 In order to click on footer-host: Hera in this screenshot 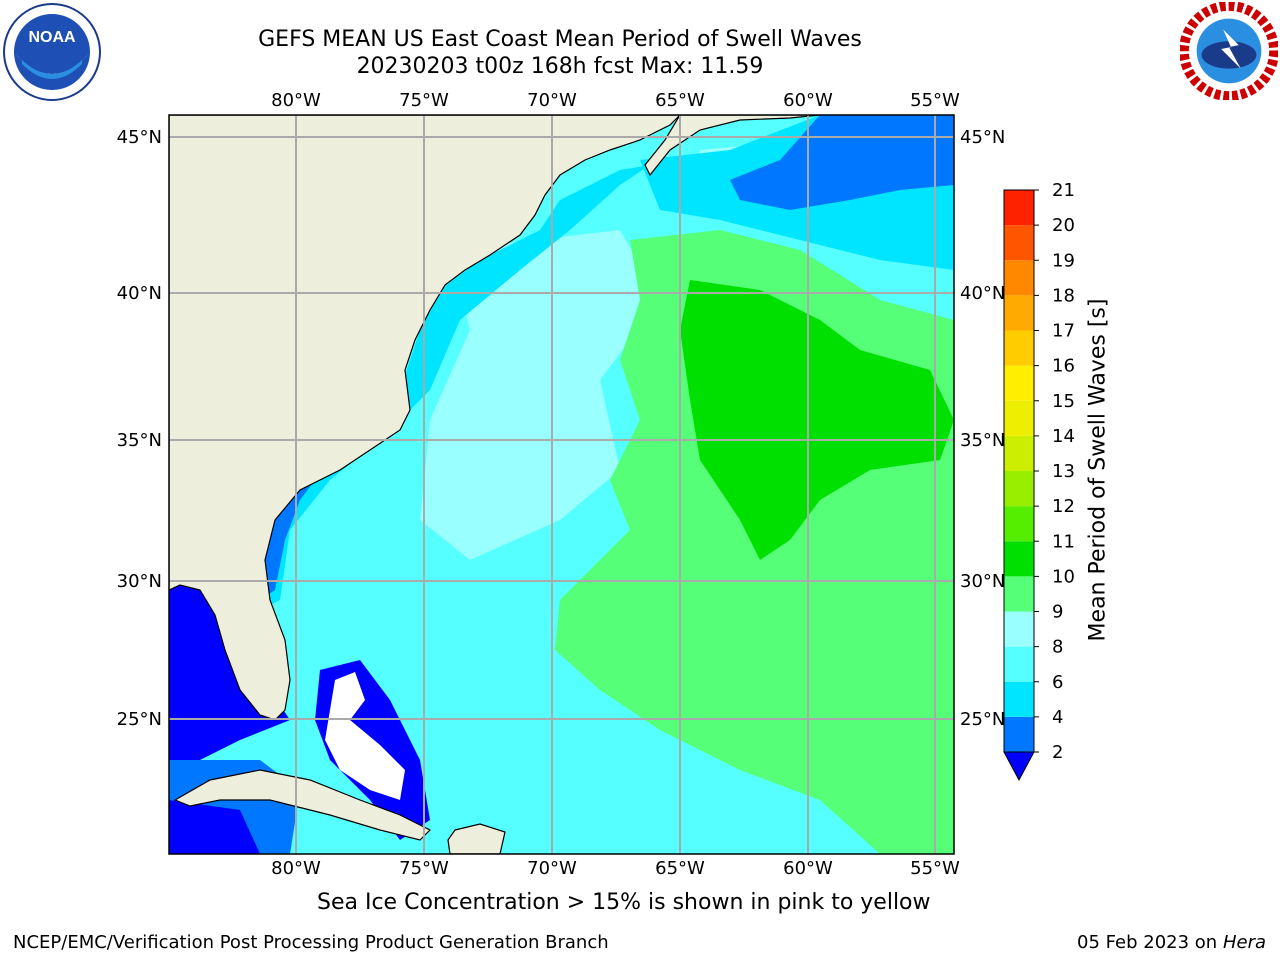, I will do `click(1244, 942)`.